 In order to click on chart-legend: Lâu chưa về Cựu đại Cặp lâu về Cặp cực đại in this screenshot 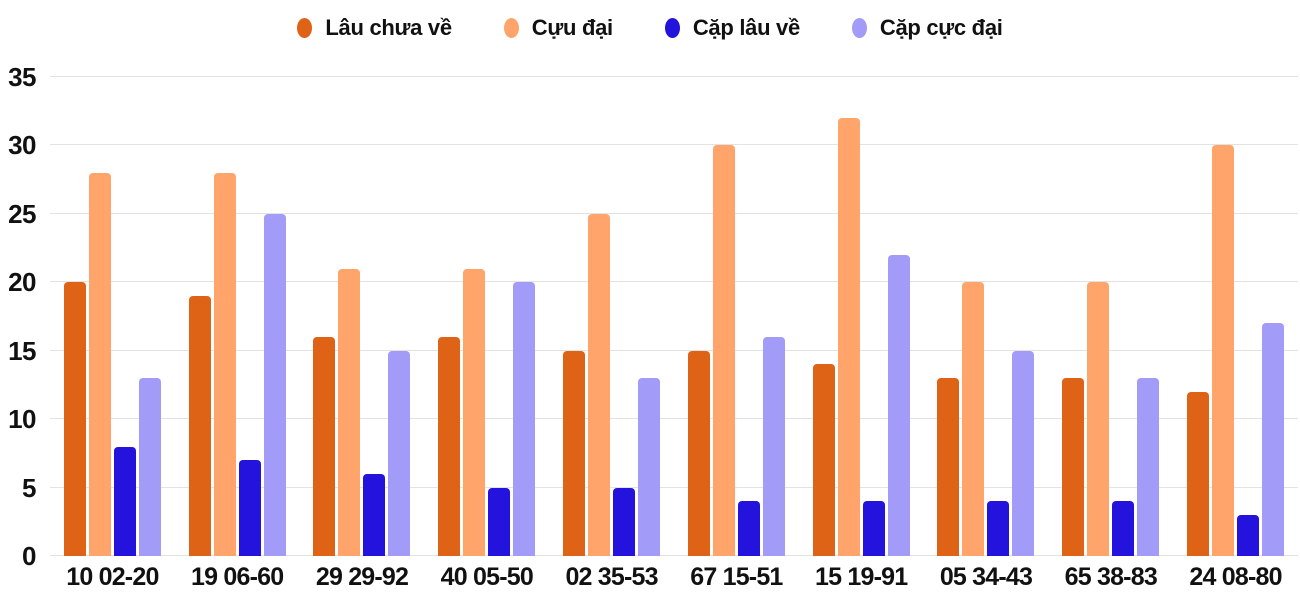, I will do `click(650, 28)`.